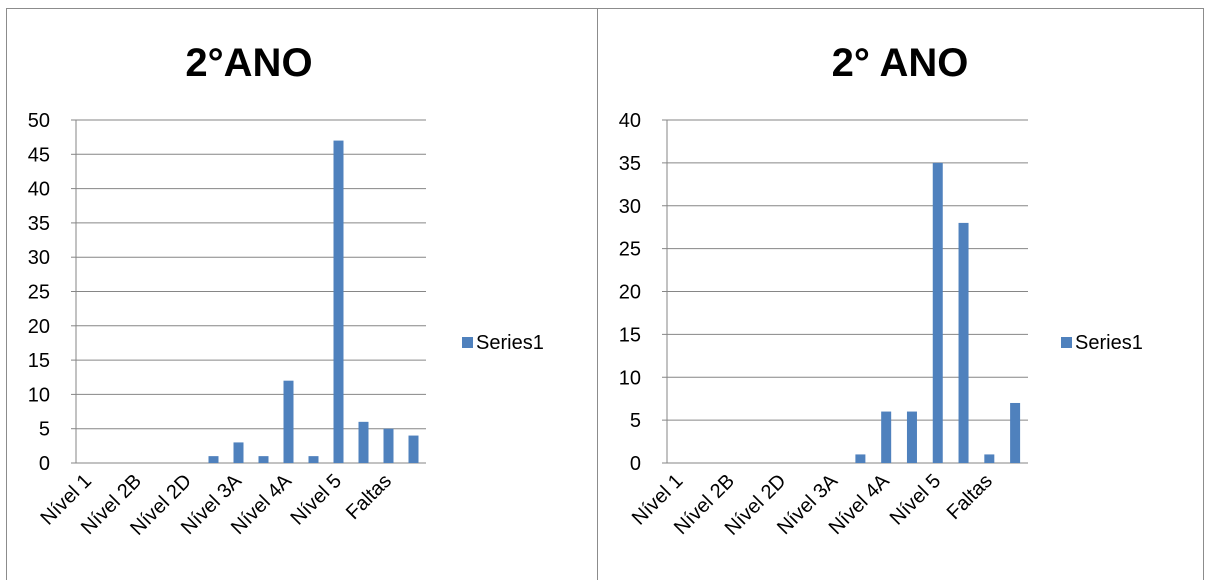  Describe the element at coordinates (900, 63) in the screenshot. I see `chart-title: 2° ANO` at that location.